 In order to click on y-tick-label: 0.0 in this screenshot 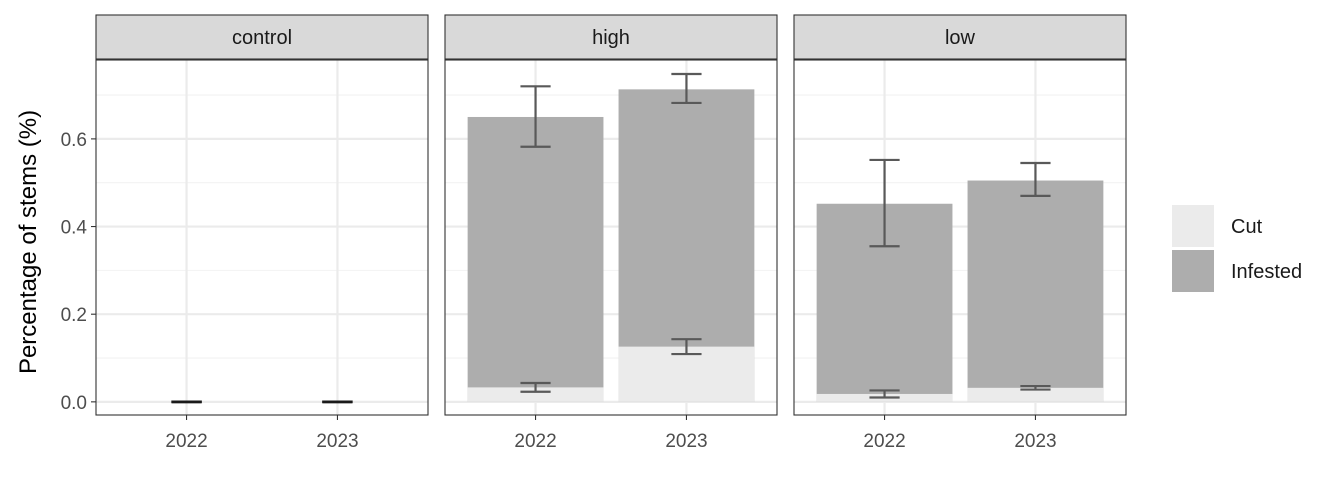, I will do `click(74, 403)`.